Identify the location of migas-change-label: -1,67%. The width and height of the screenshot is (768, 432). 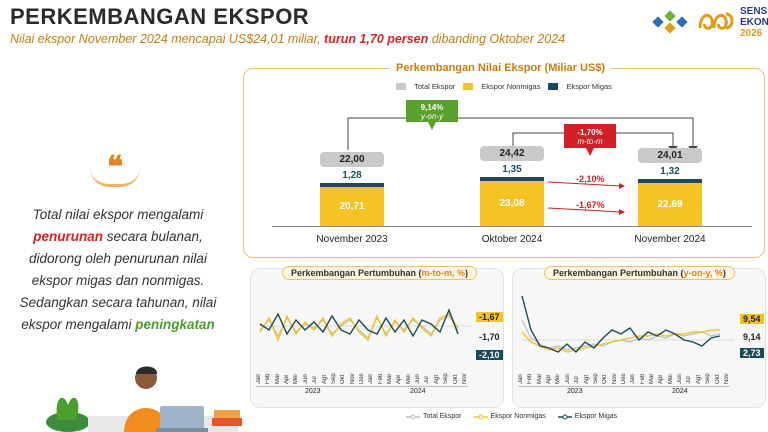
(590, 205).